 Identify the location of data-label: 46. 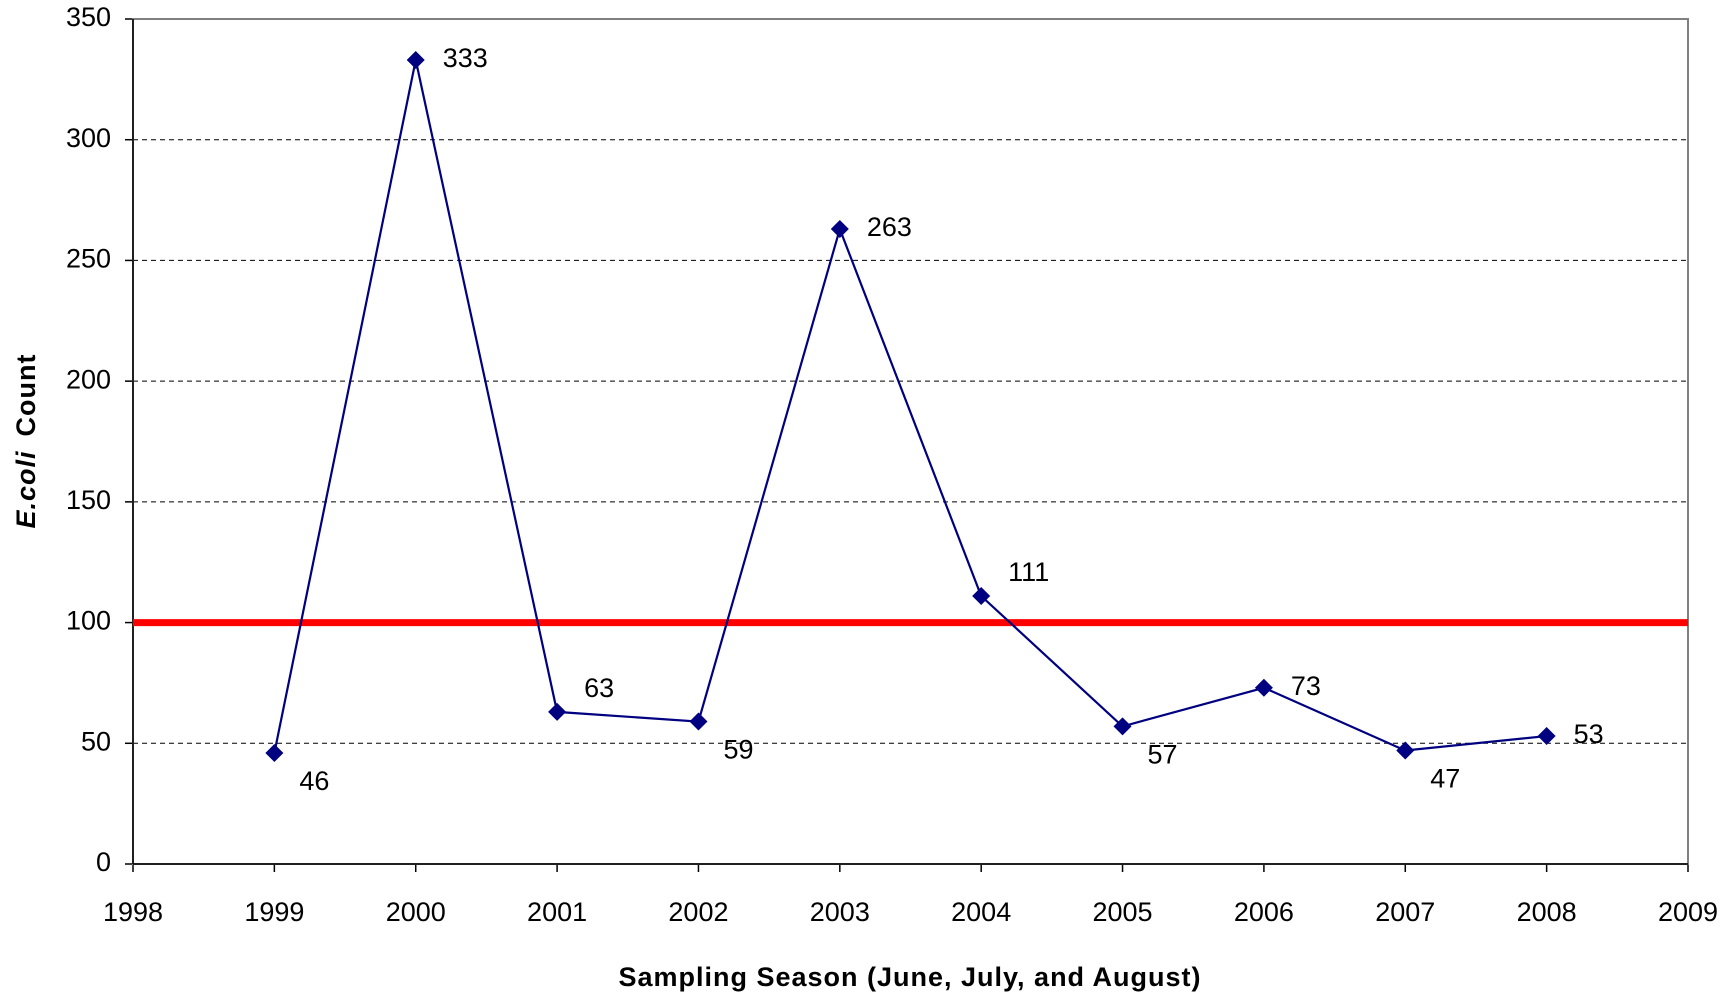
(314, 781).